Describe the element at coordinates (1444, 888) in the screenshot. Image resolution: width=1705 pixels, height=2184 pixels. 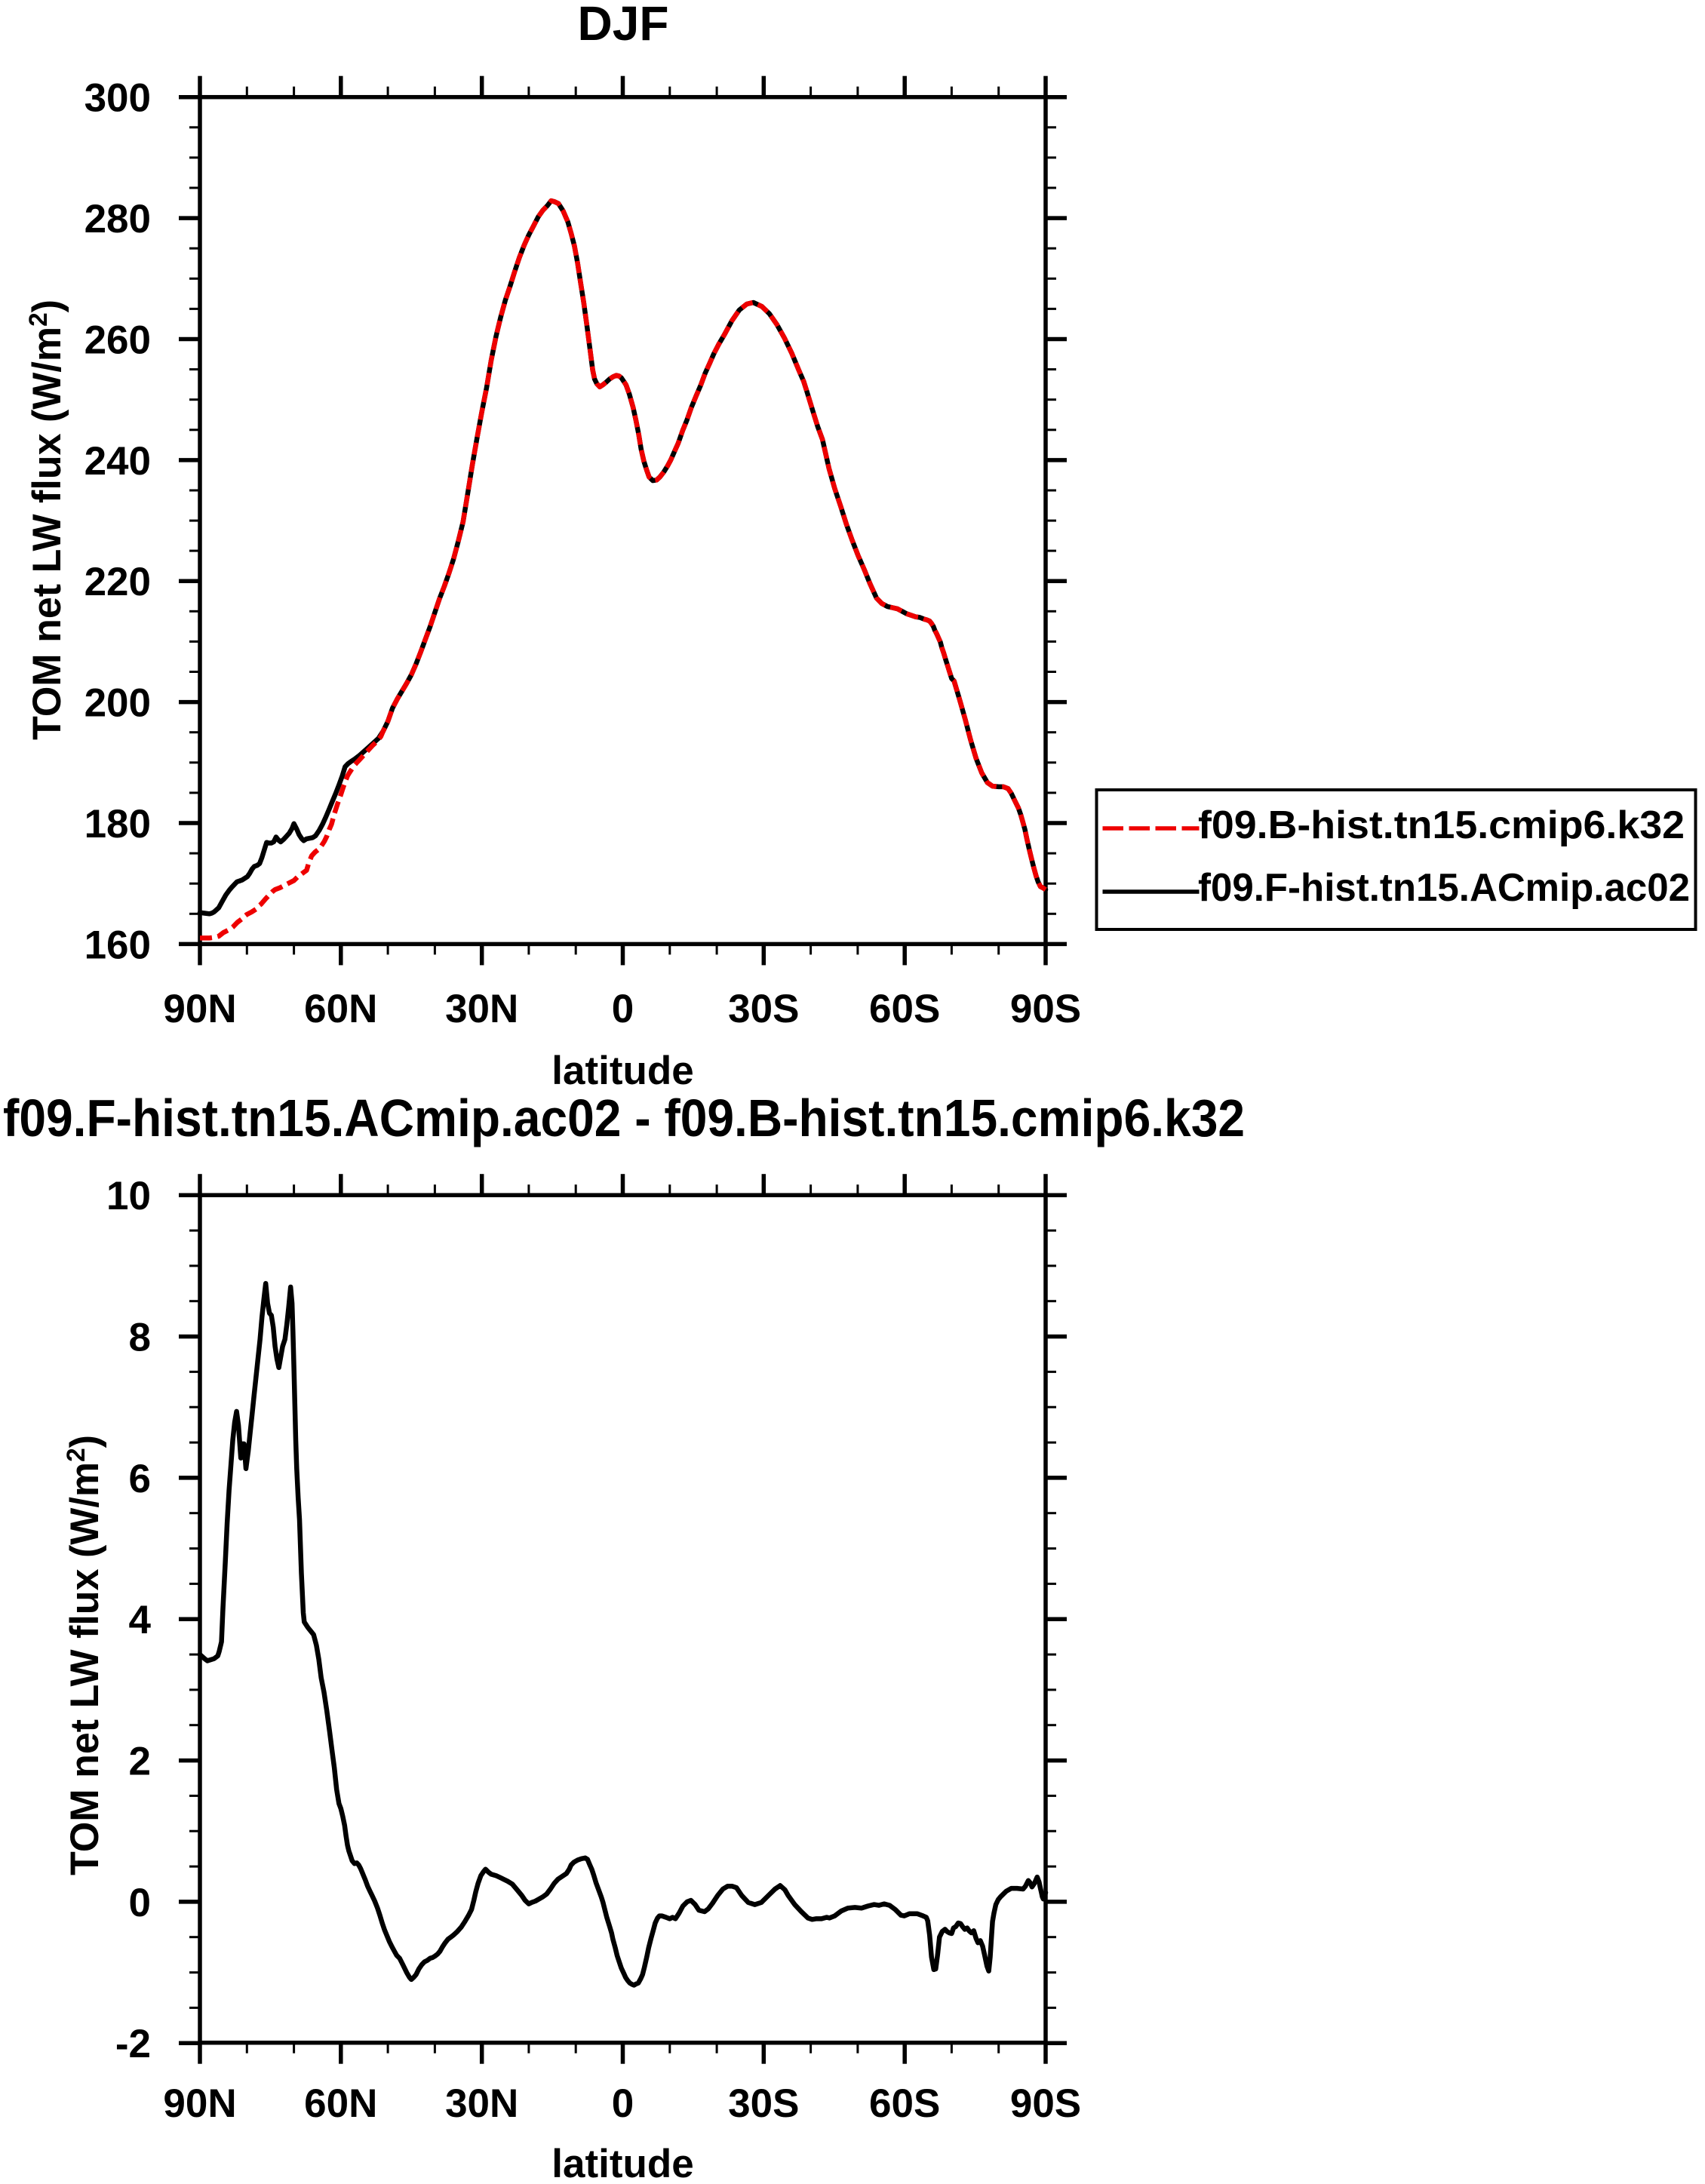
I see `svg-text: f09.F-hist.tn15.ACmip.ac02` at that location.